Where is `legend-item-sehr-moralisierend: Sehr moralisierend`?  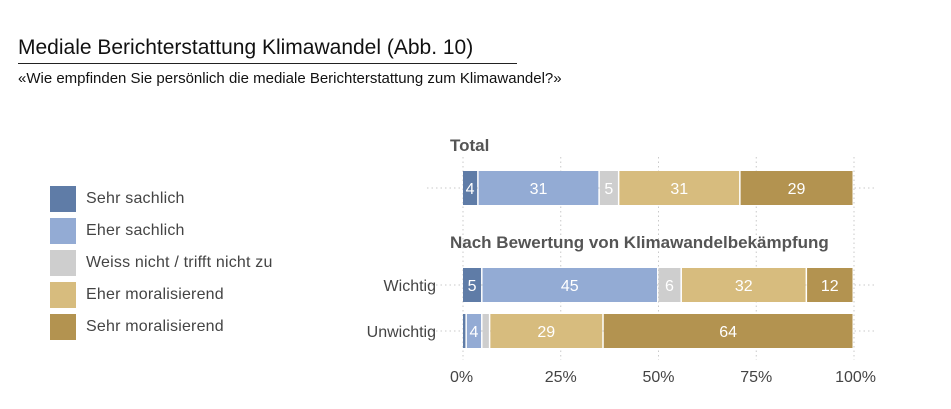
legend-item-sehr-moralisierend: Sehr moralisierend is located at coordinates (161, 327).